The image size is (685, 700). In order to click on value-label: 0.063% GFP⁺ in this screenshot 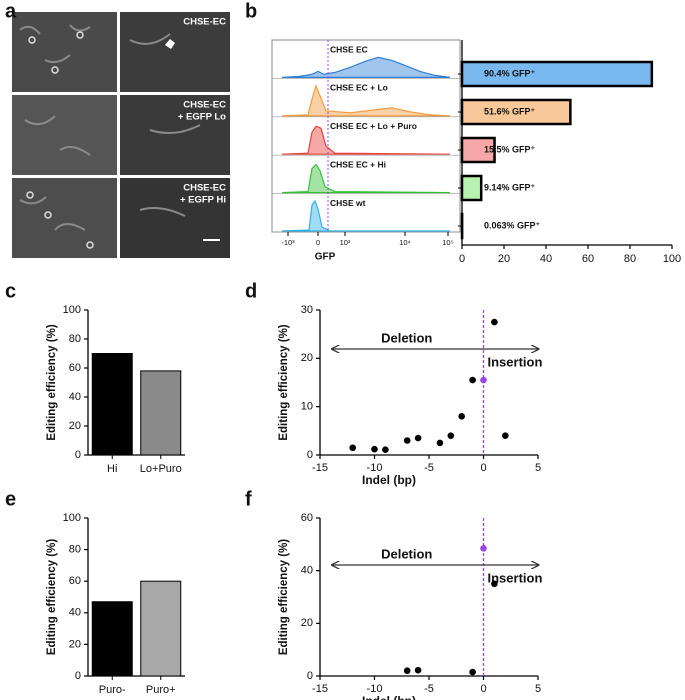, I will do `click(512, 225)`.